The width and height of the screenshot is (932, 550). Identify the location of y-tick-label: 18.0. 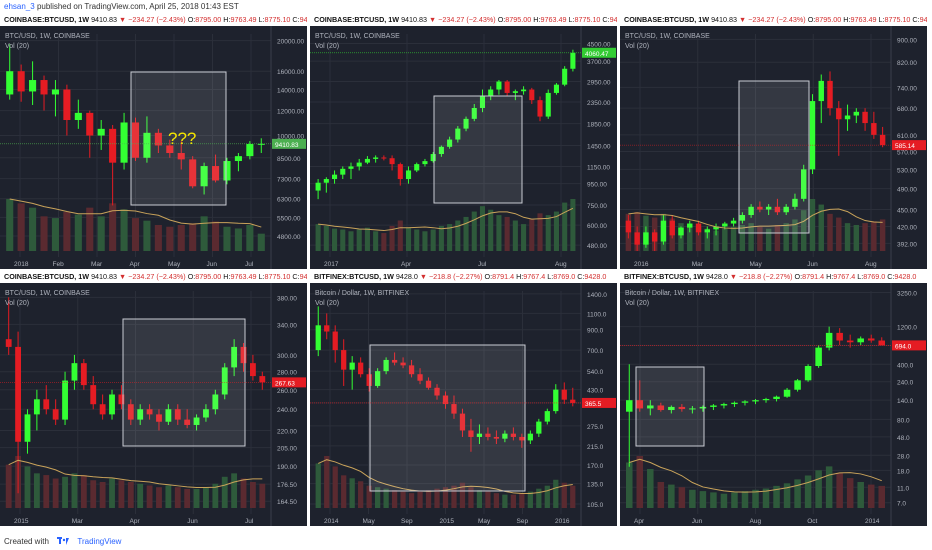
(903, 471).